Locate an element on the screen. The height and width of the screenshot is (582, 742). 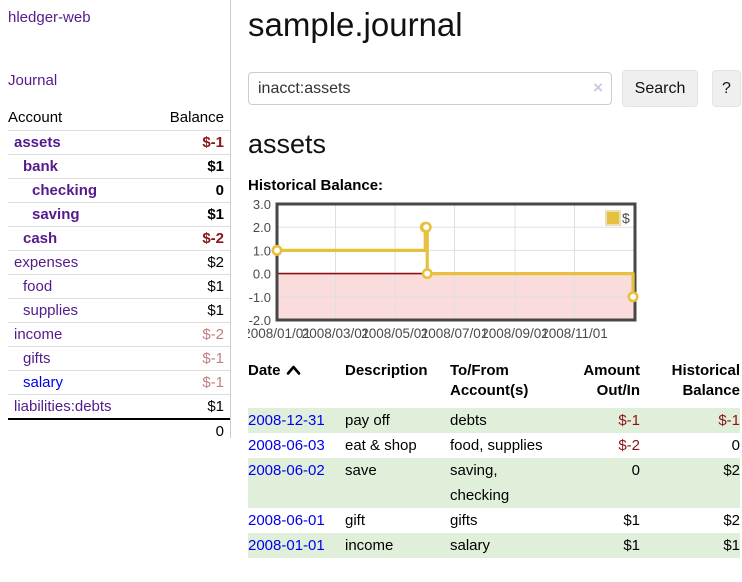
account-heading: assets is located at coordinates (287, 144).